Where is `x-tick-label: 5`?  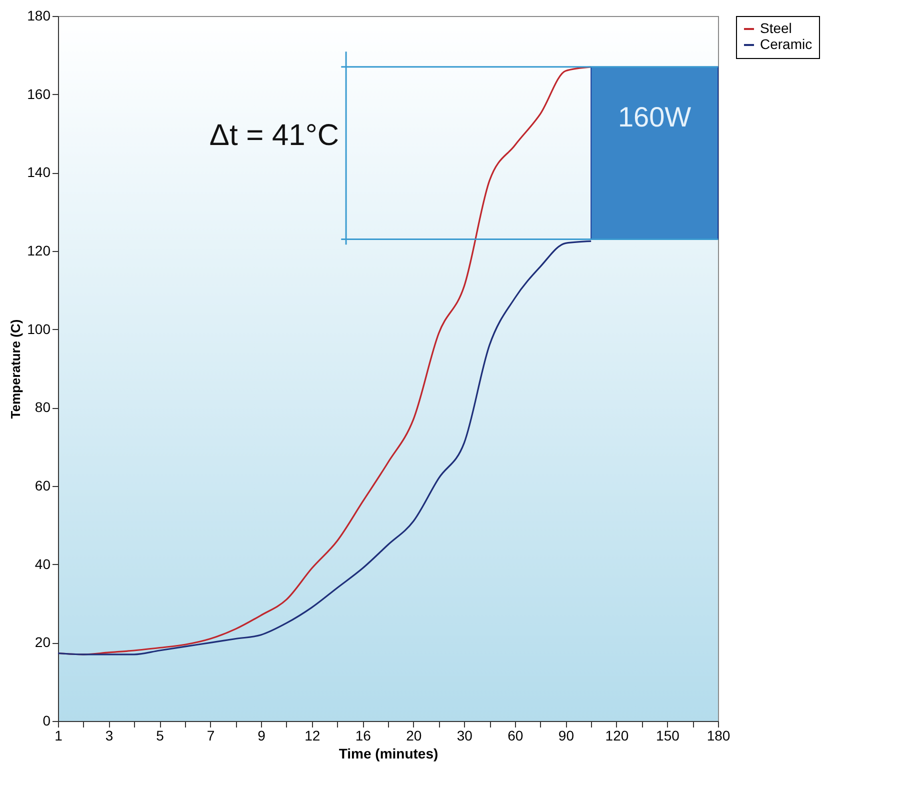
x-tick-label: 5 is located at coordinates (160, 736).